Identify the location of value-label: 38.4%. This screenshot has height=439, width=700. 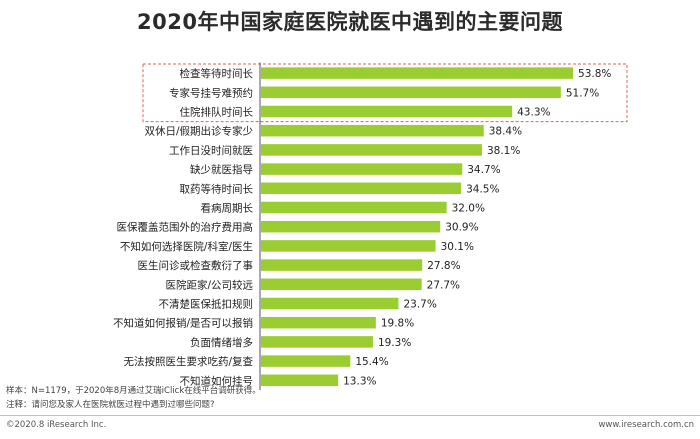
(505, 132).